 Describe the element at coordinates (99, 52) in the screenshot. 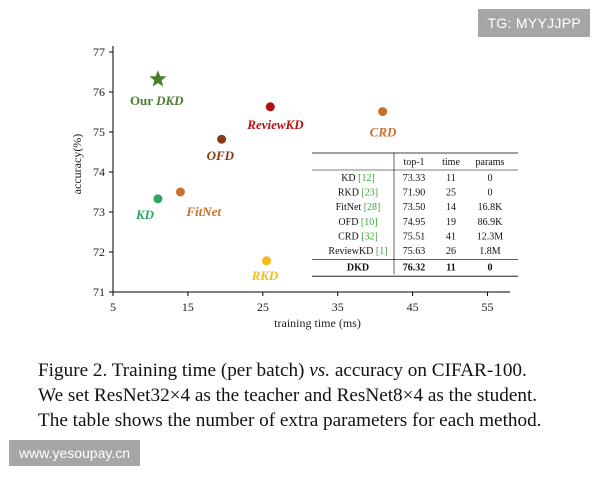

I see `y-tick-label: 77` at that location.